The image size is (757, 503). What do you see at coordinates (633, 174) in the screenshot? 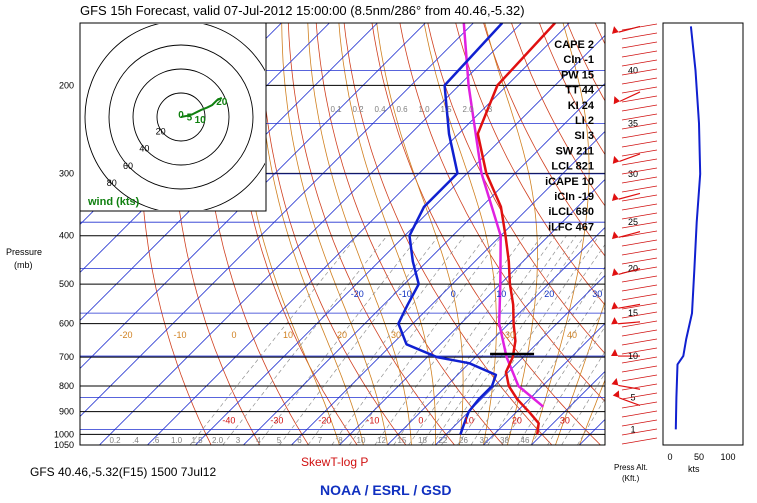
I see `press-alt-tick: 30` at bounding box center [633, 174].